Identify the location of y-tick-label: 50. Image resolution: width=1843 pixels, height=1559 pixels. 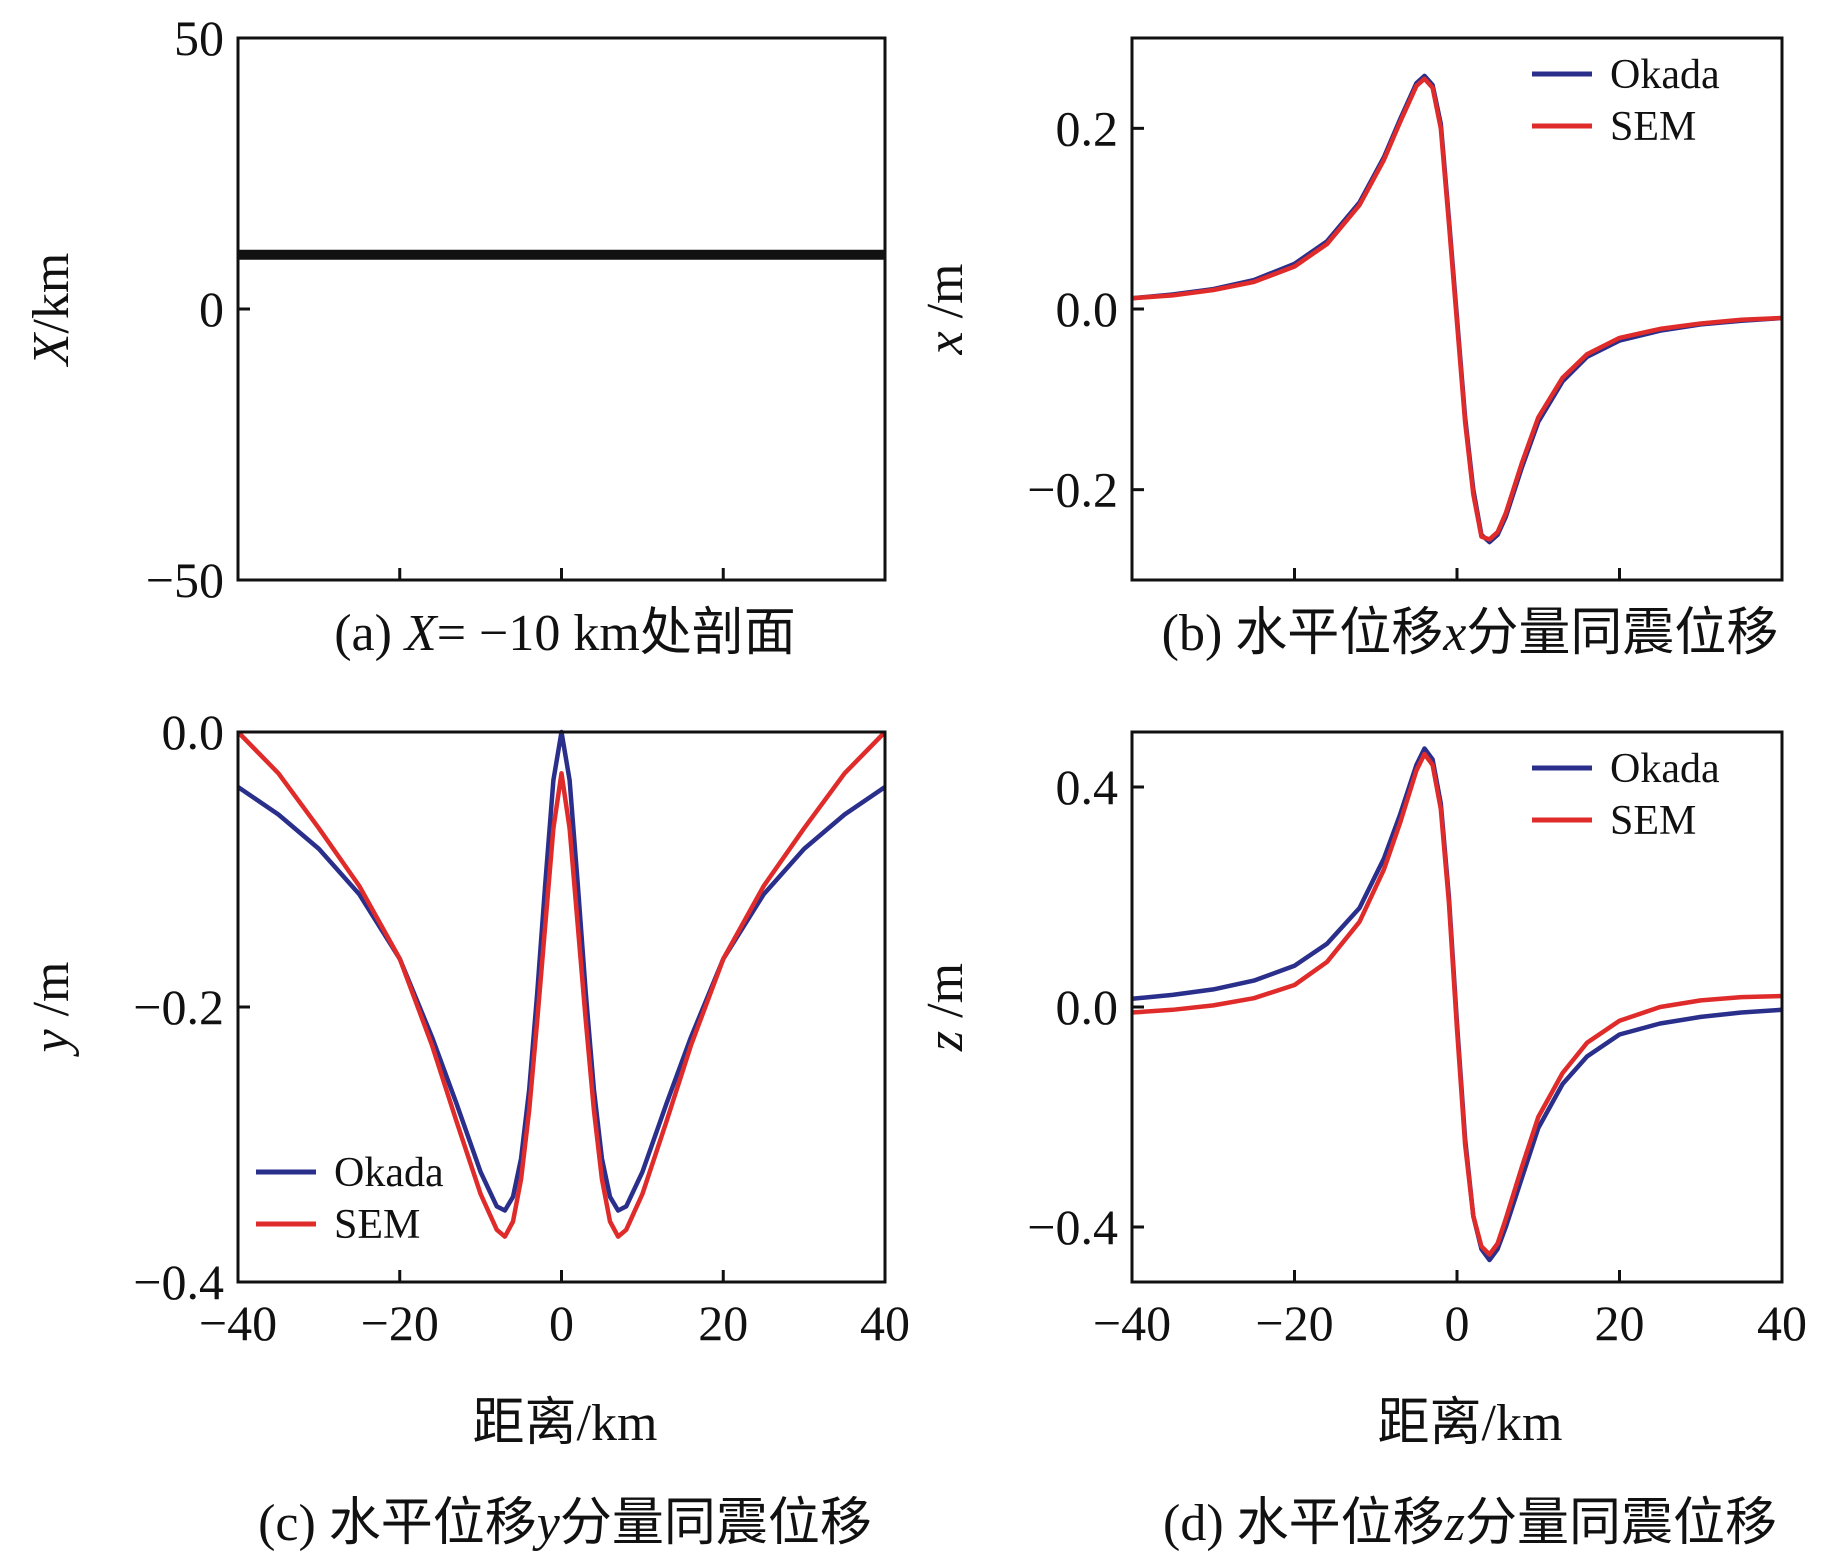
(199, 38).